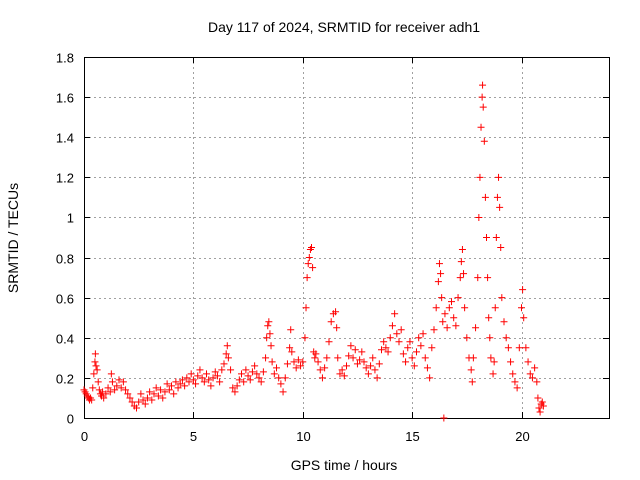 This screenshot has width=640, height=480. I want to click on y-tick-label: 1.8, so click(65, 58).